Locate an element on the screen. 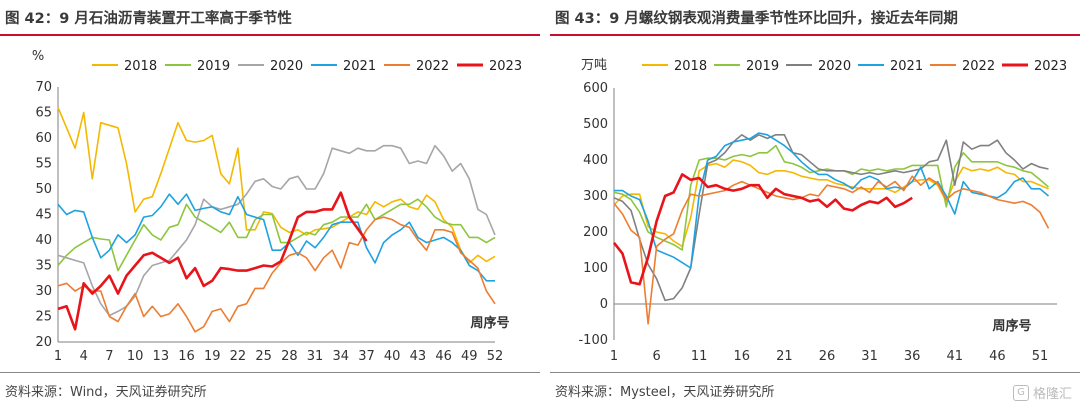 The image size is (1080, 413). x-tick-label: 28 is located at coordinates (289, 356).